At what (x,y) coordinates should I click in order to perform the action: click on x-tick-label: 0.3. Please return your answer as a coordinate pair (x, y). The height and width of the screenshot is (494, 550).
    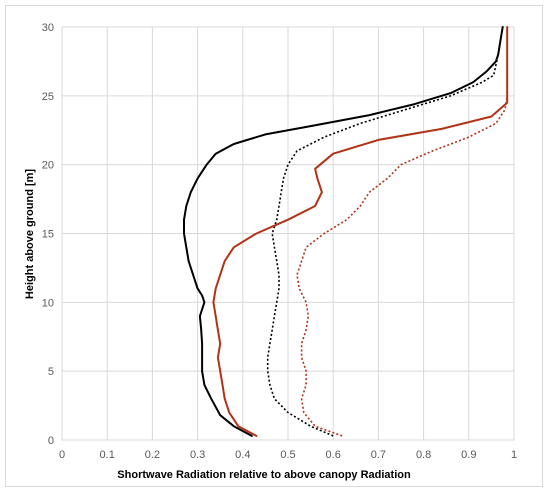
    Looking at the image, I should click on (197, 455).